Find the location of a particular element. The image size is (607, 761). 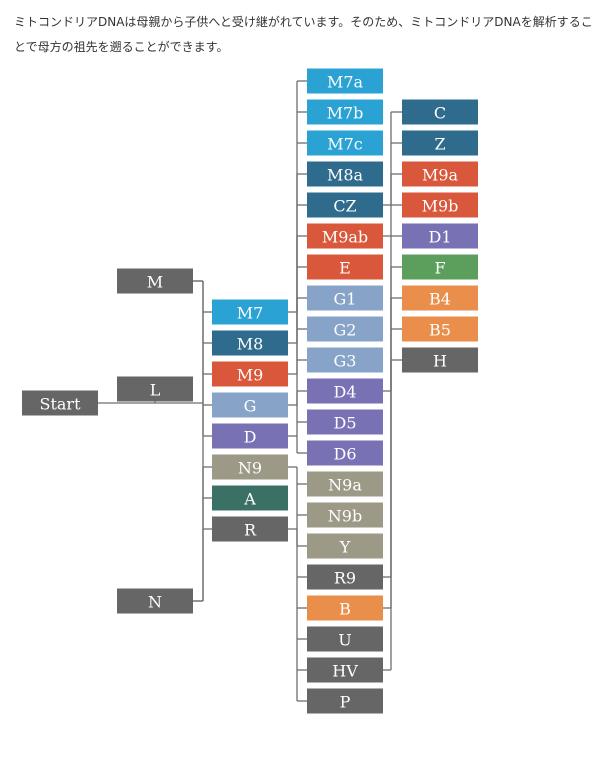

node-m7a: M7a is located at coordinates (345, 81).